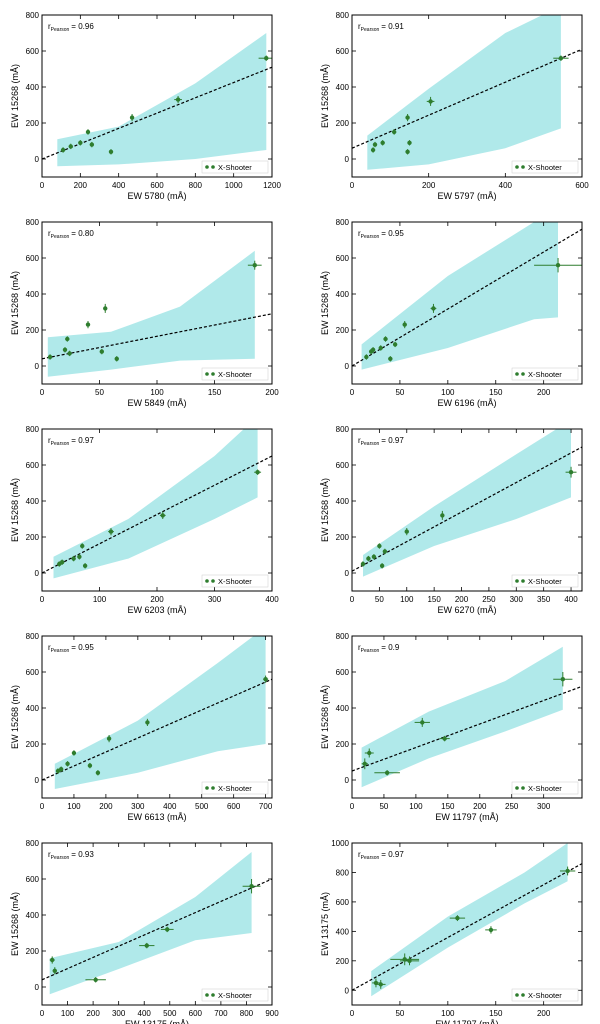 The width and height of the screenshot is (600, 1024). Describe the element at coordinates (512, 806) in the screenshot. I see `x-tick-label: 250` at that location.